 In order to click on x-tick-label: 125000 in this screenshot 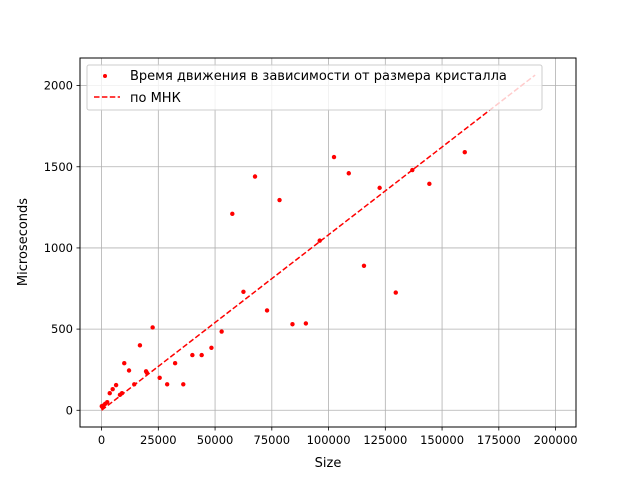, I will do `click(385, 440)`.